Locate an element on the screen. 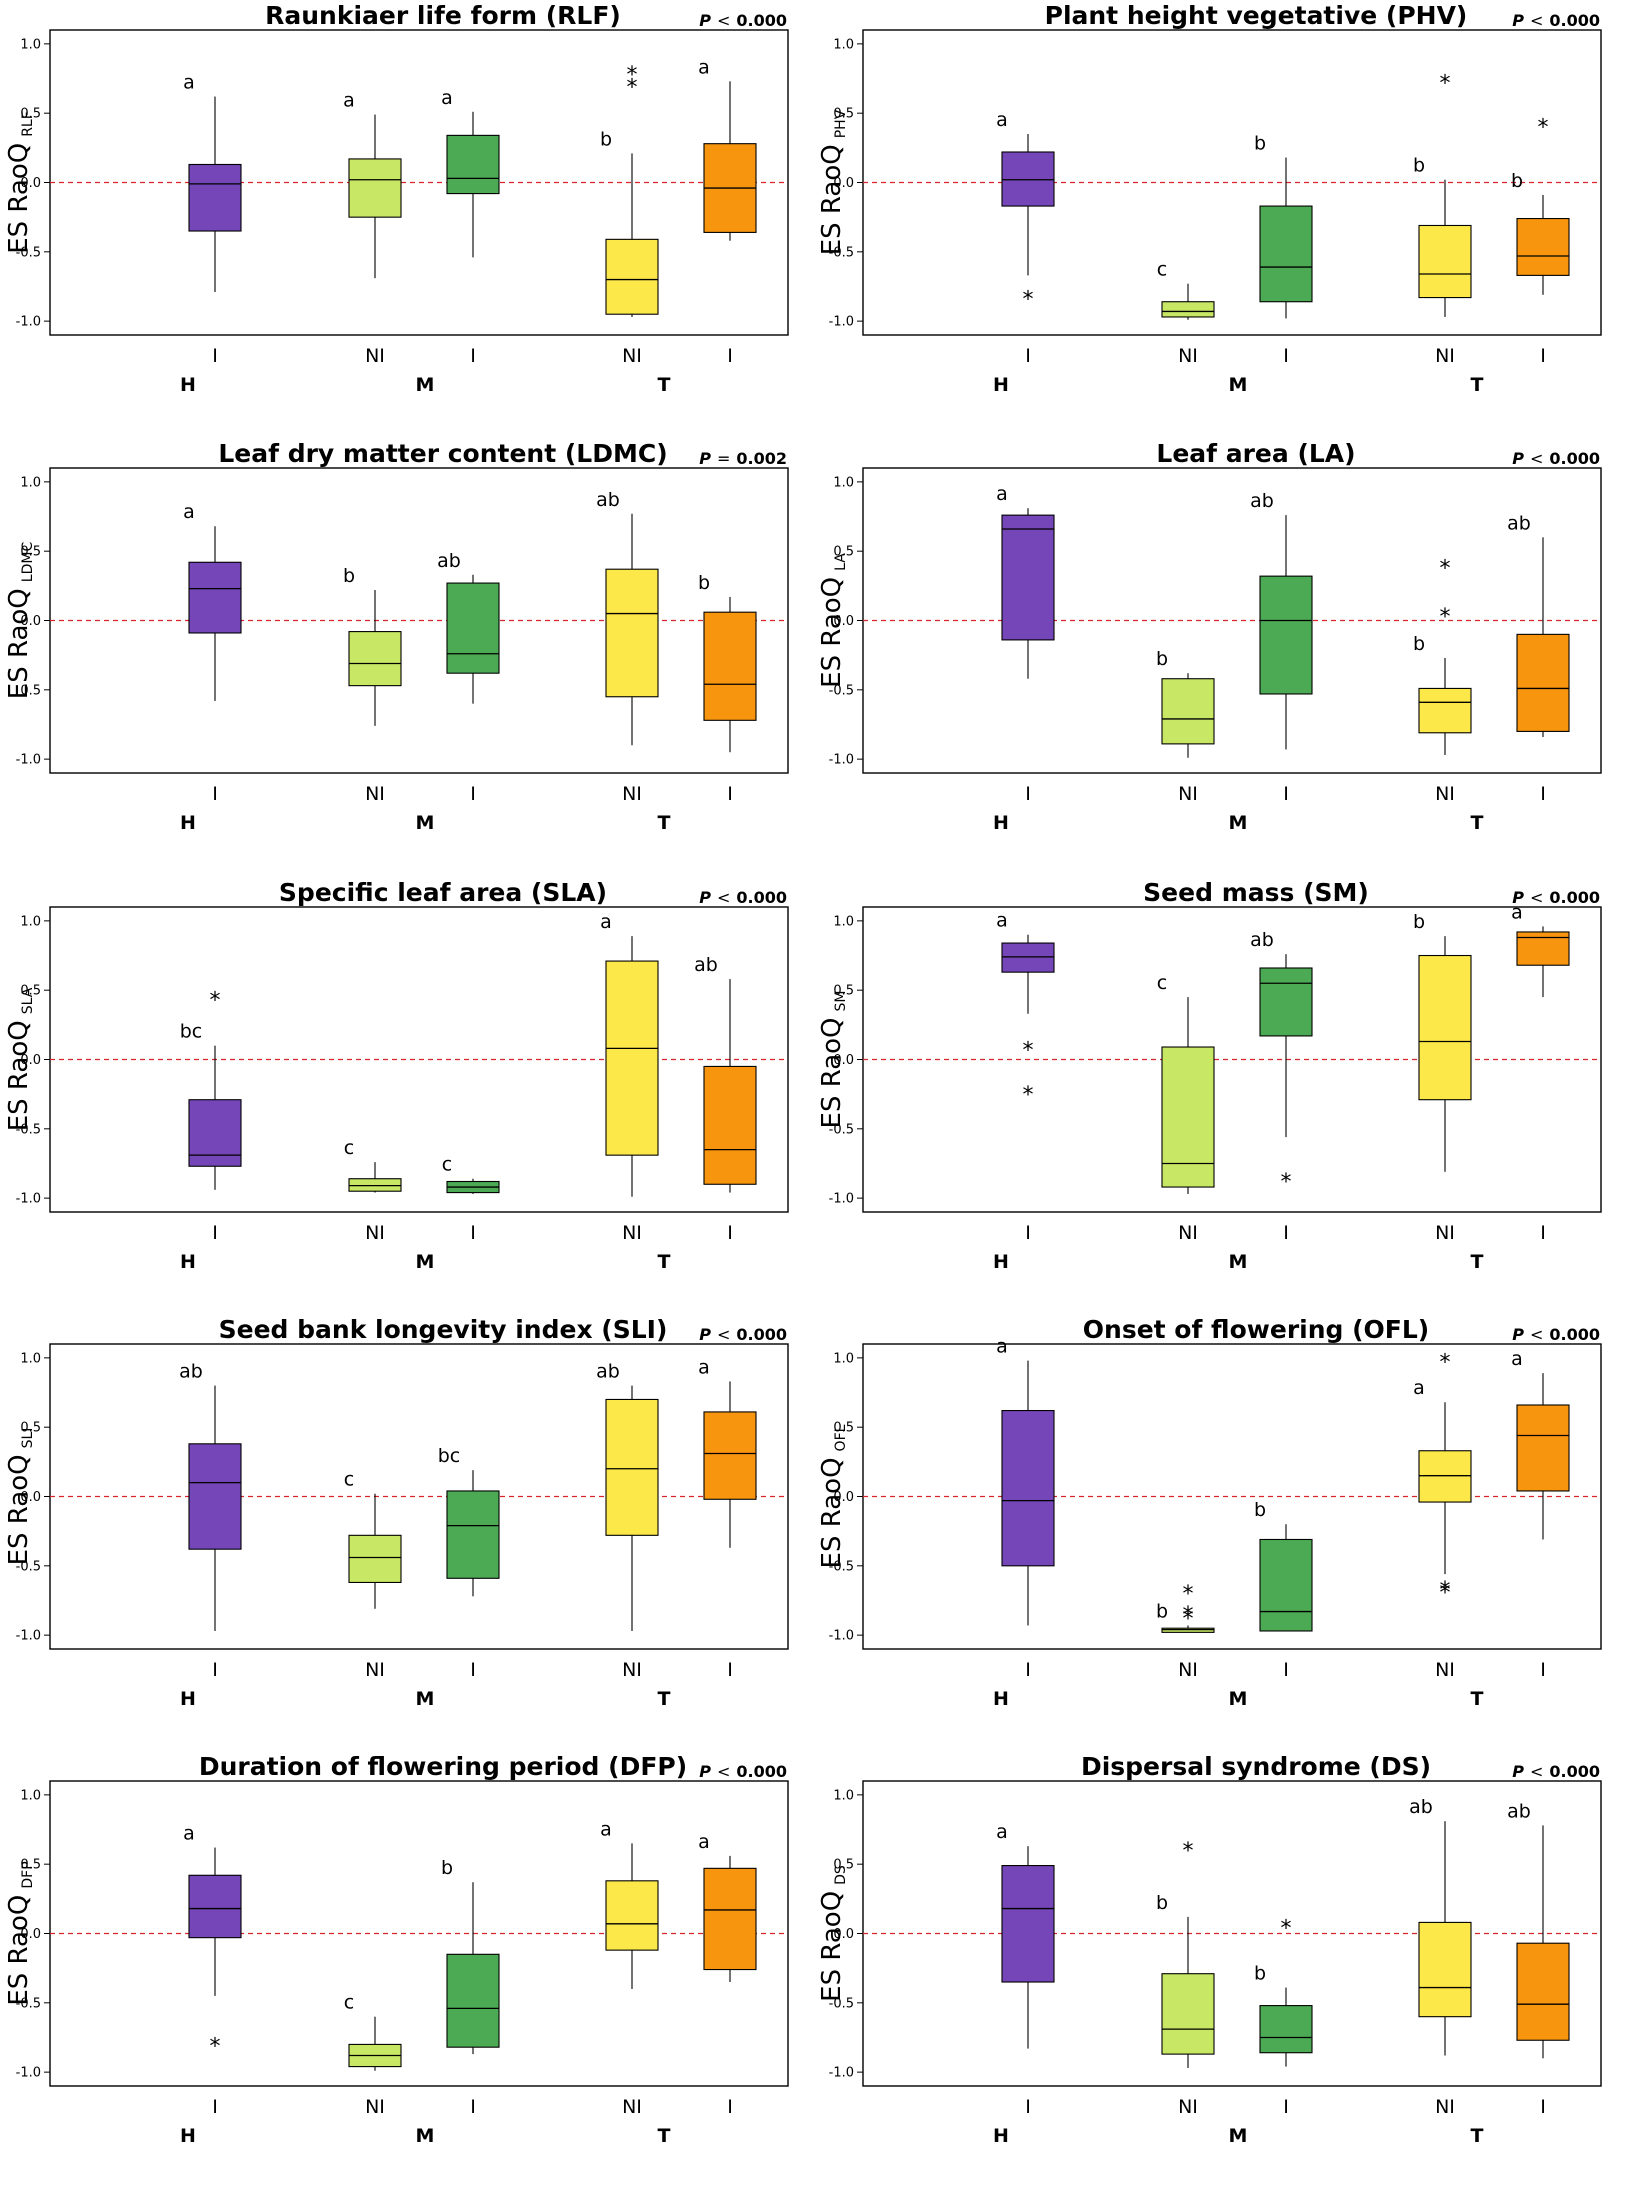 The height and width of the screenshot is (2187, 1626). box-T-NI: *b is located at coordinates (1442, 194).